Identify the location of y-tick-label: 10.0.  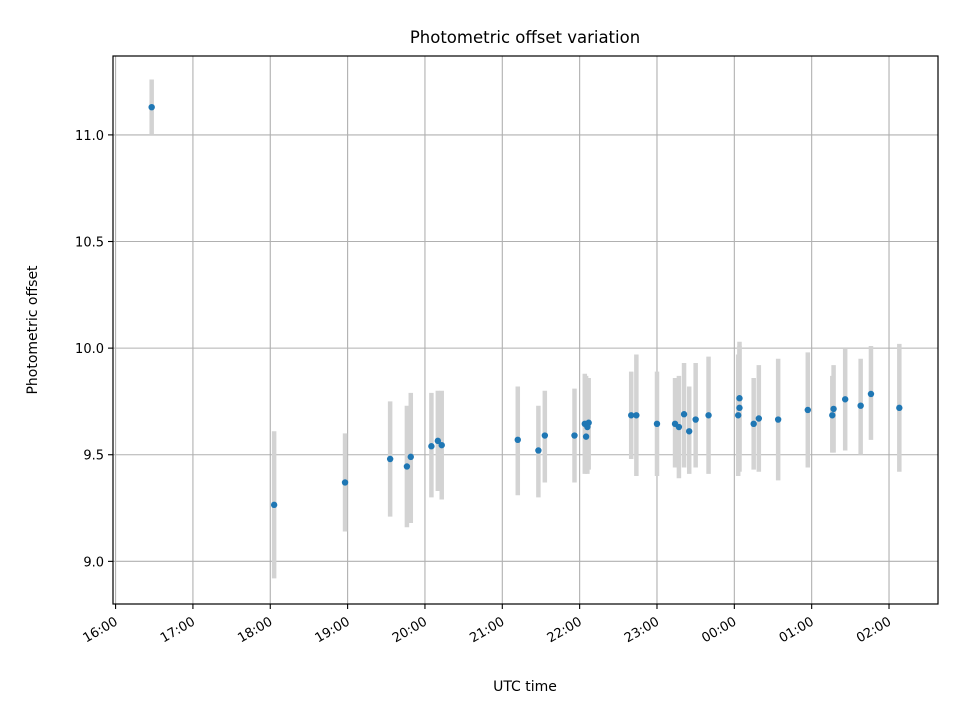
(89, 349).